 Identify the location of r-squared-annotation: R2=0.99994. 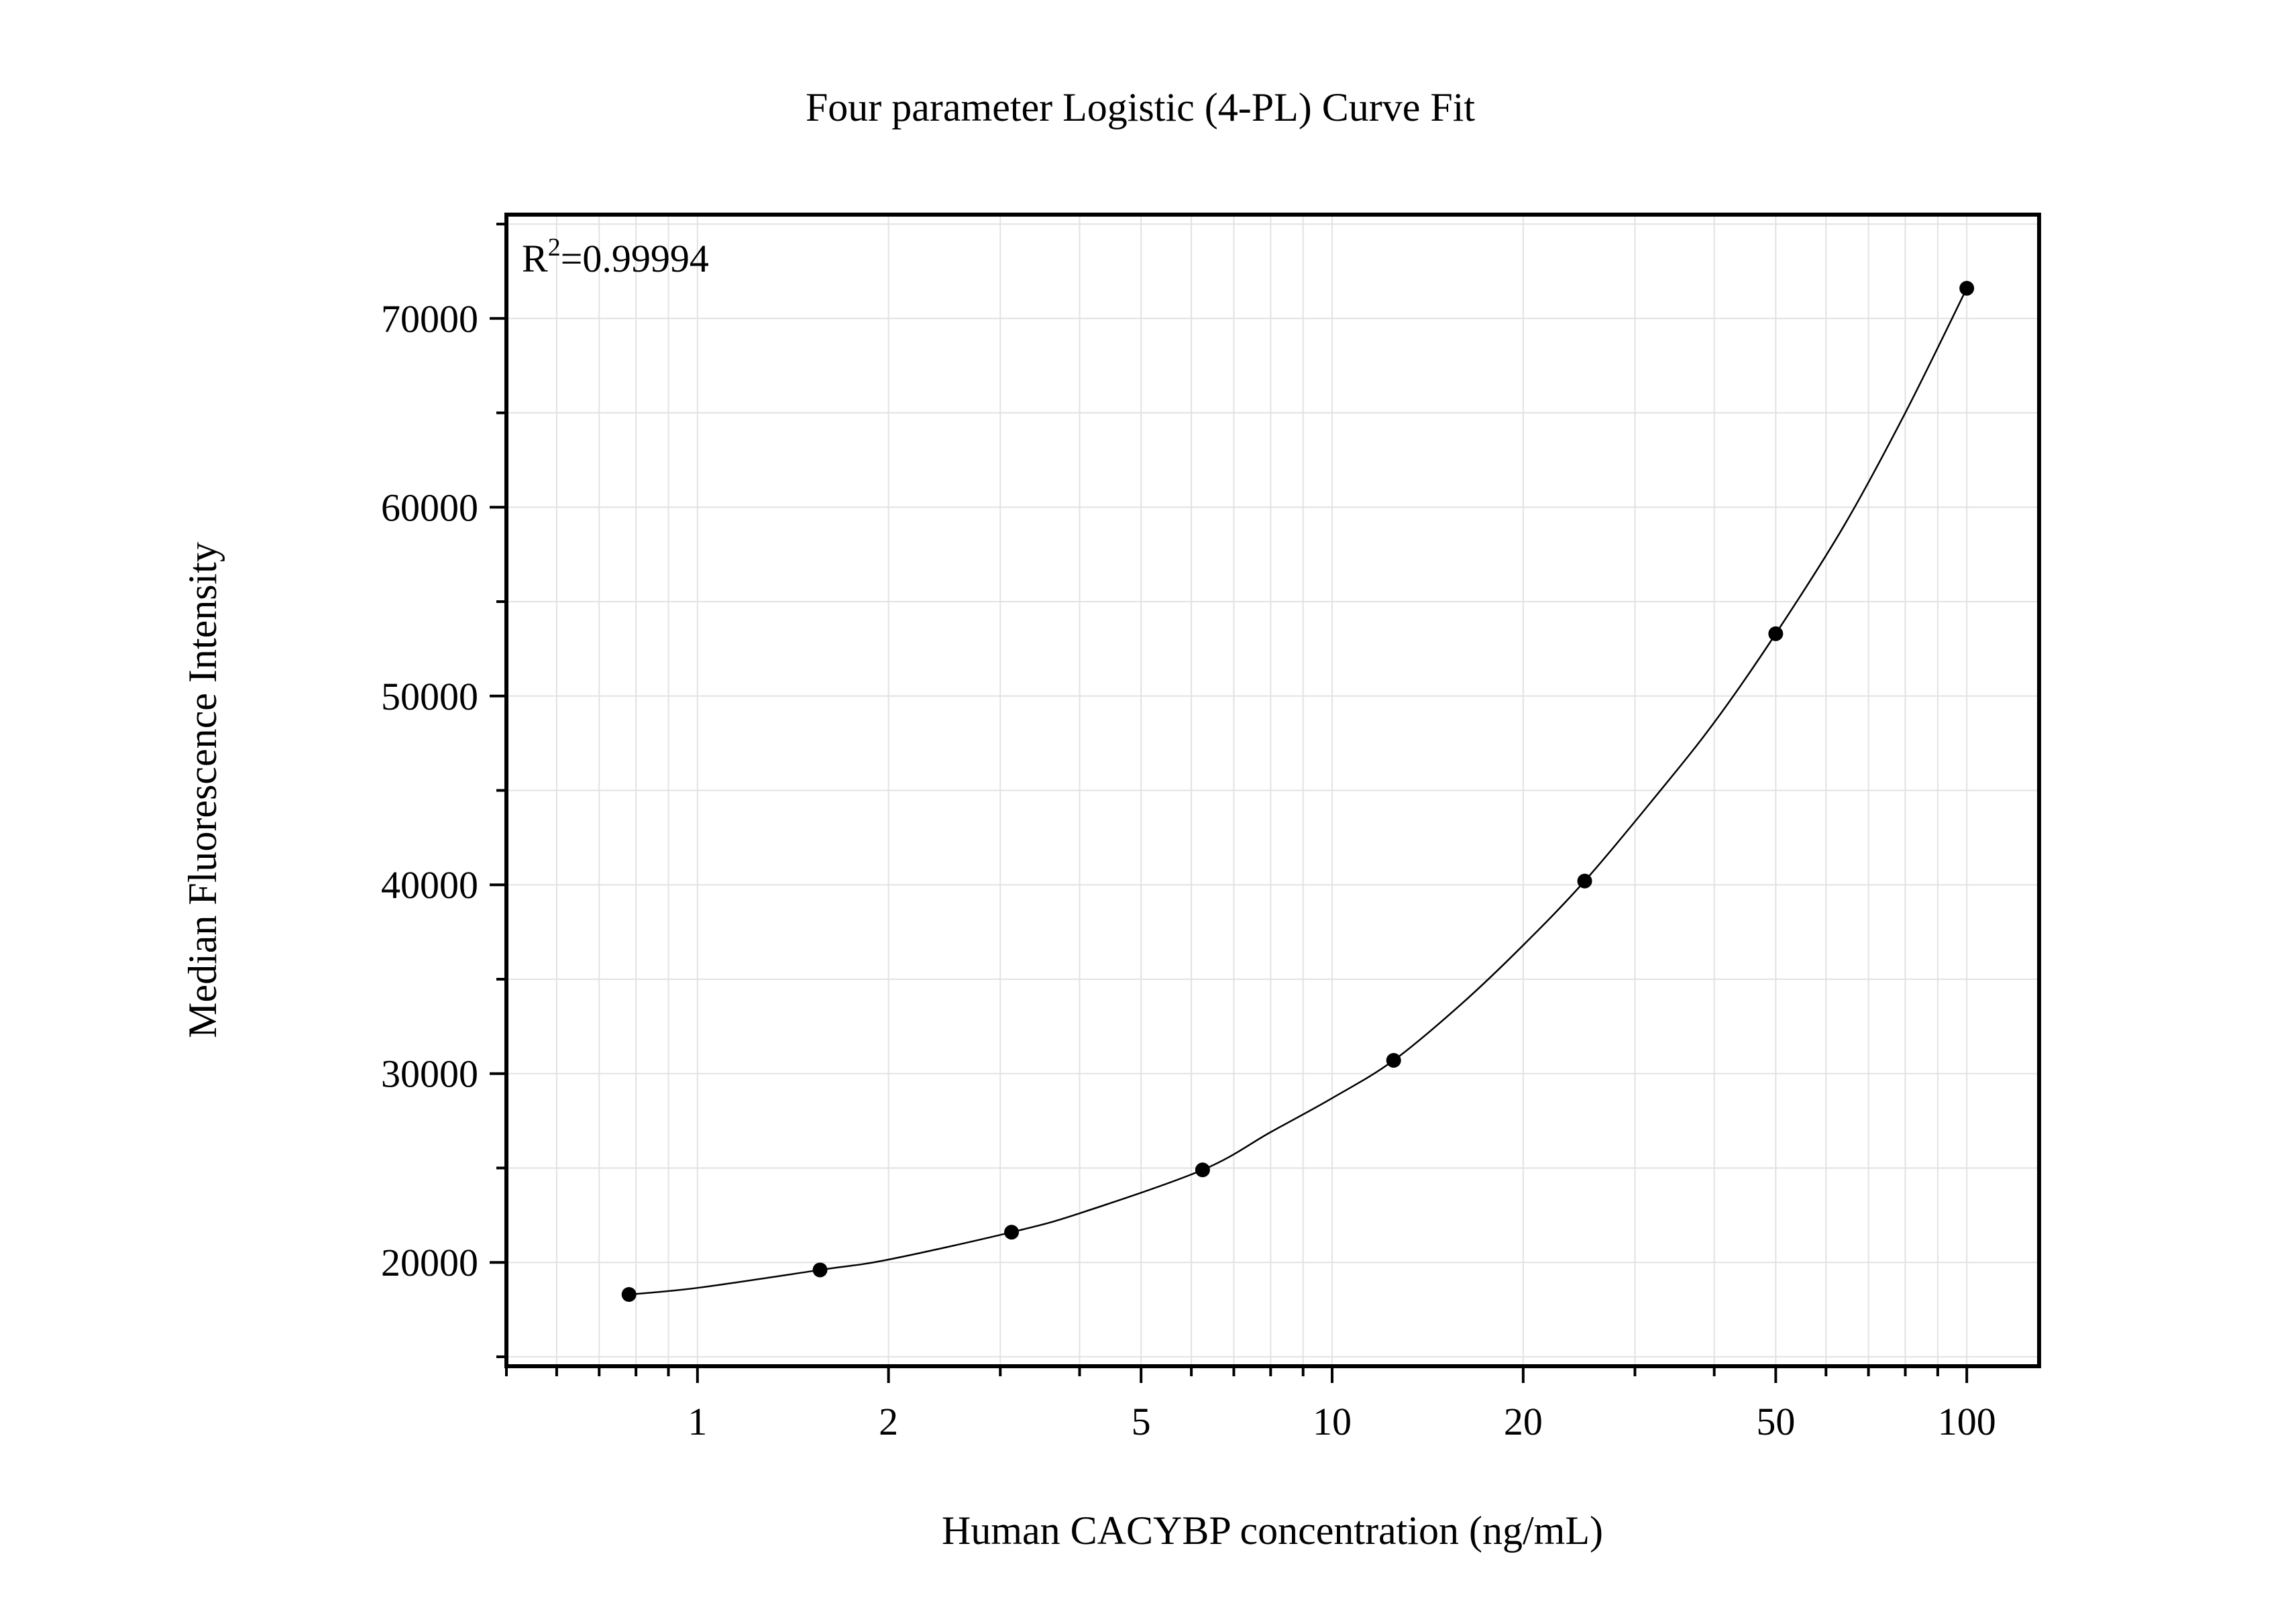
(615, 256).